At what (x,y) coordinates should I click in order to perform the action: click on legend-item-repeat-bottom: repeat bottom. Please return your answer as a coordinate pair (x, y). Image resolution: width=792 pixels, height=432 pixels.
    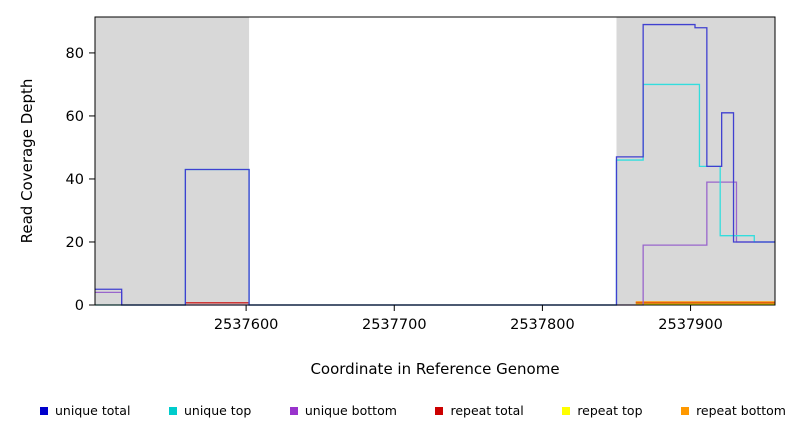
    Looking at the image, I should click on (733, 410).